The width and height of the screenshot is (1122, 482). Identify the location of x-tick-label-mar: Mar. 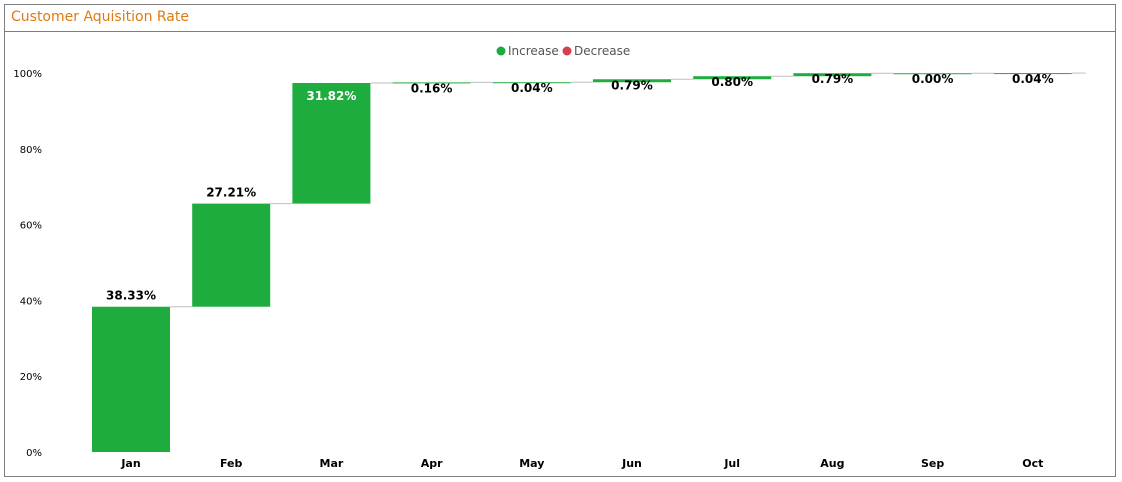
(332, 463).